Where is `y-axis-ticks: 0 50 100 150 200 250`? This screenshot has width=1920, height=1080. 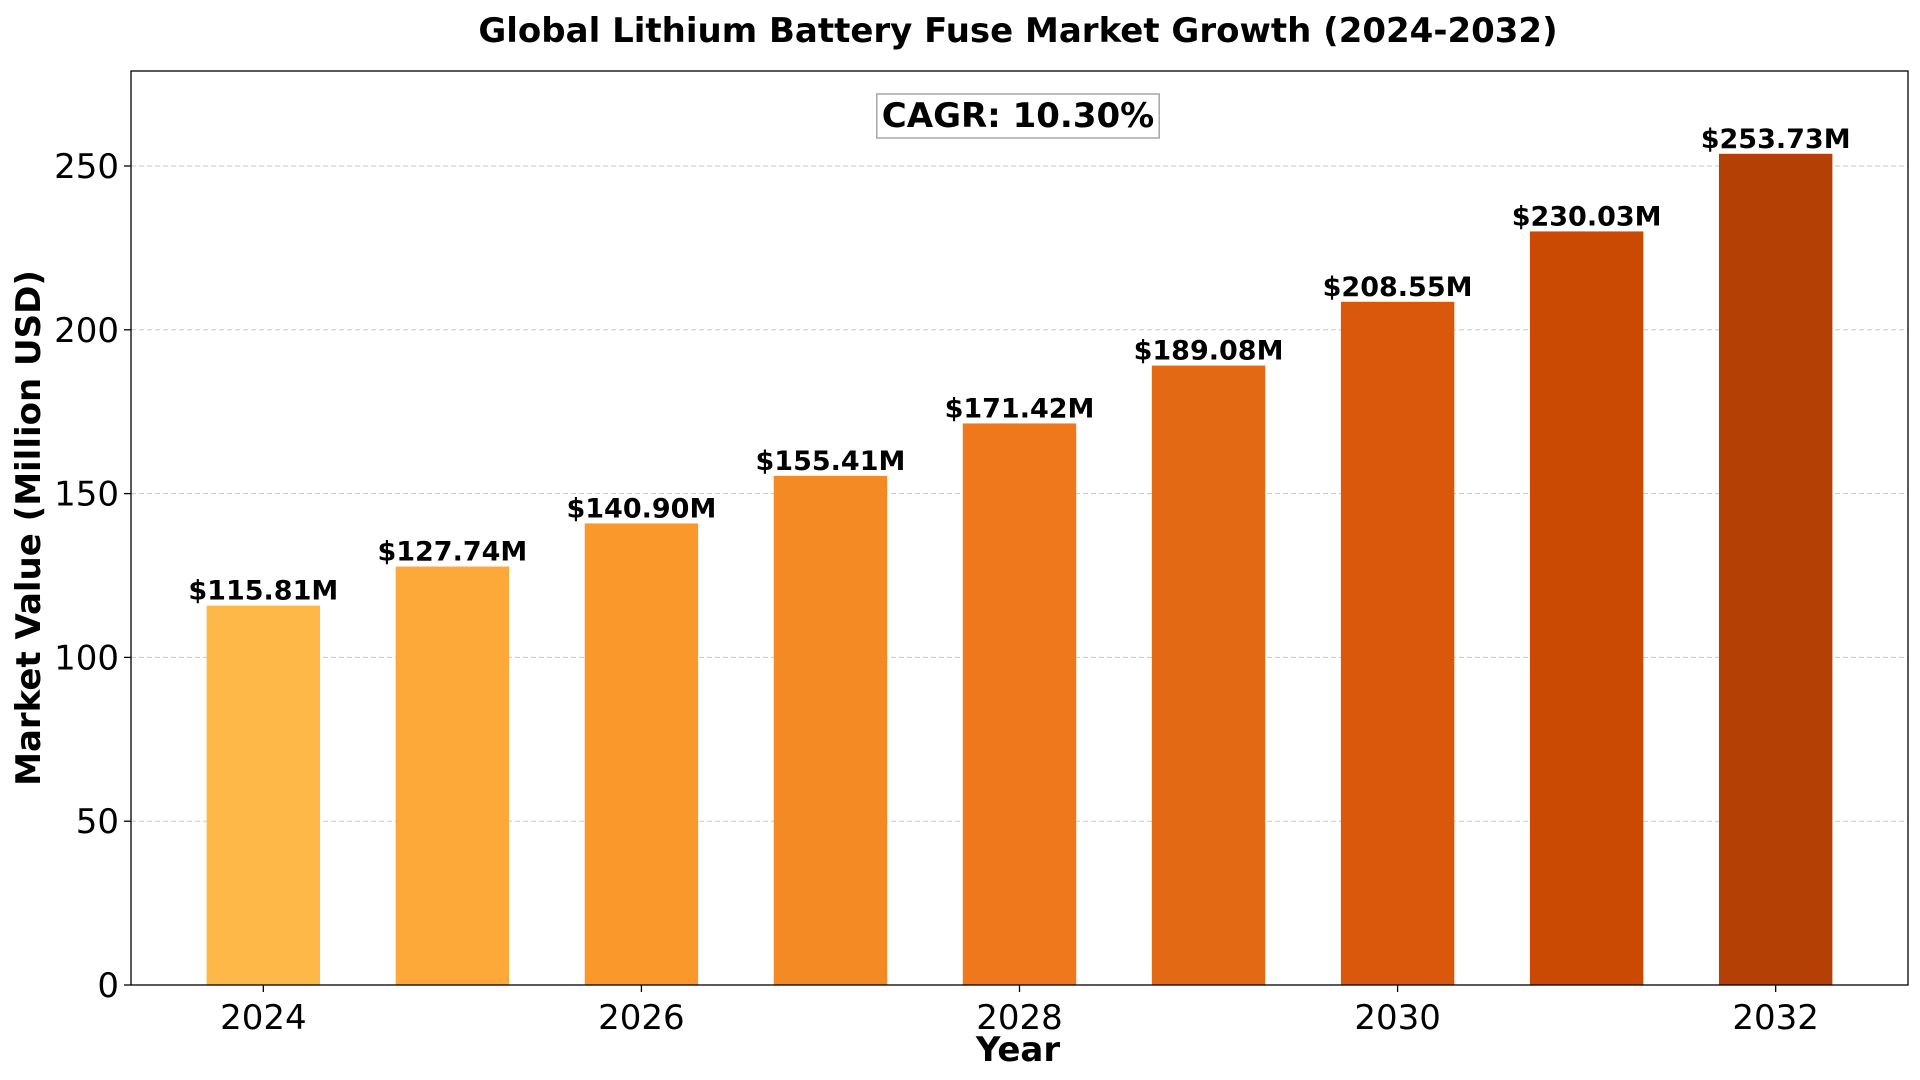 y-axis-ticks: 0 50 100 150 200 250 is located at coordinates (92, 576).